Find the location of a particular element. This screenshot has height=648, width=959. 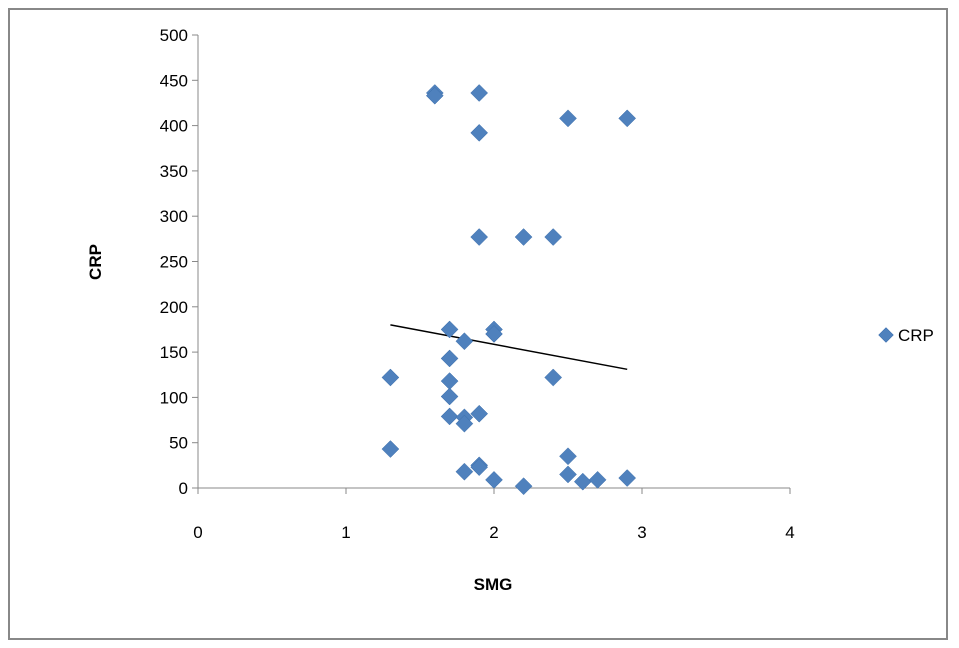

y-tick-label: 250 is located at coordinates (174, 262).